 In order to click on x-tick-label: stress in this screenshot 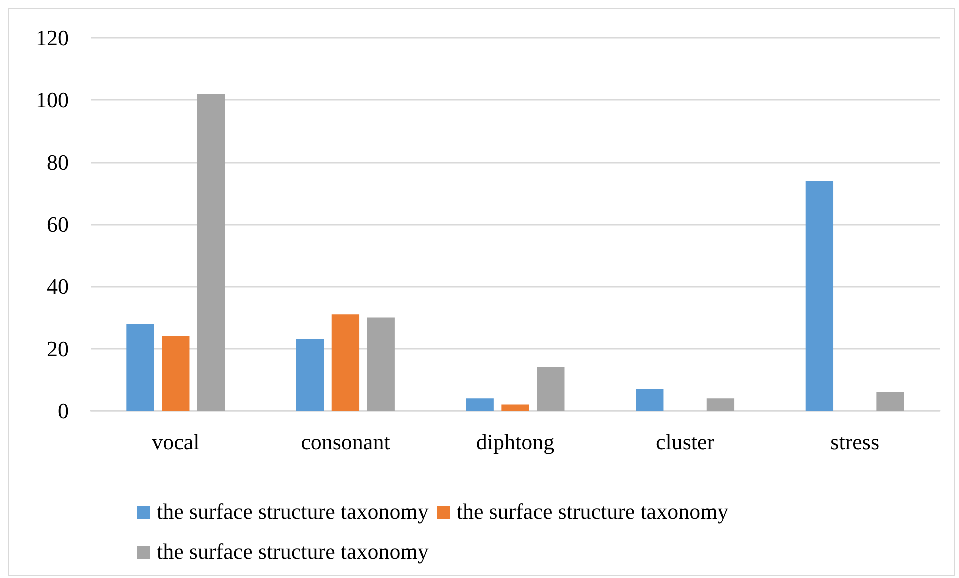, I will do `click(855, 442)`.